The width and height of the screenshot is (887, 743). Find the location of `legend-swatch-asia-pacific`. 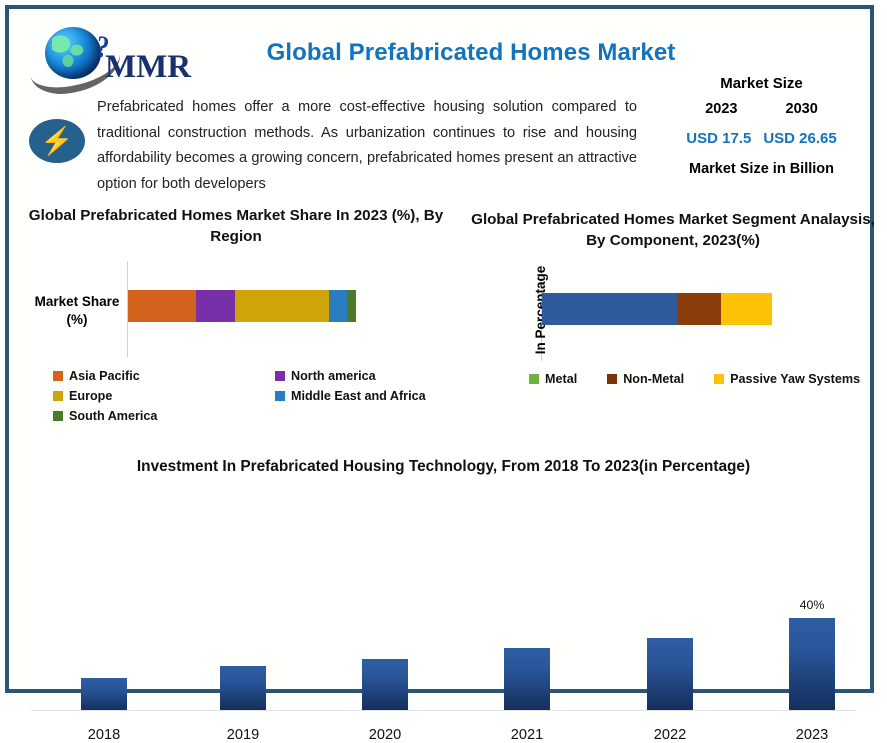

legend-swatch-asia-pacific is located at coordinates (58, 376).